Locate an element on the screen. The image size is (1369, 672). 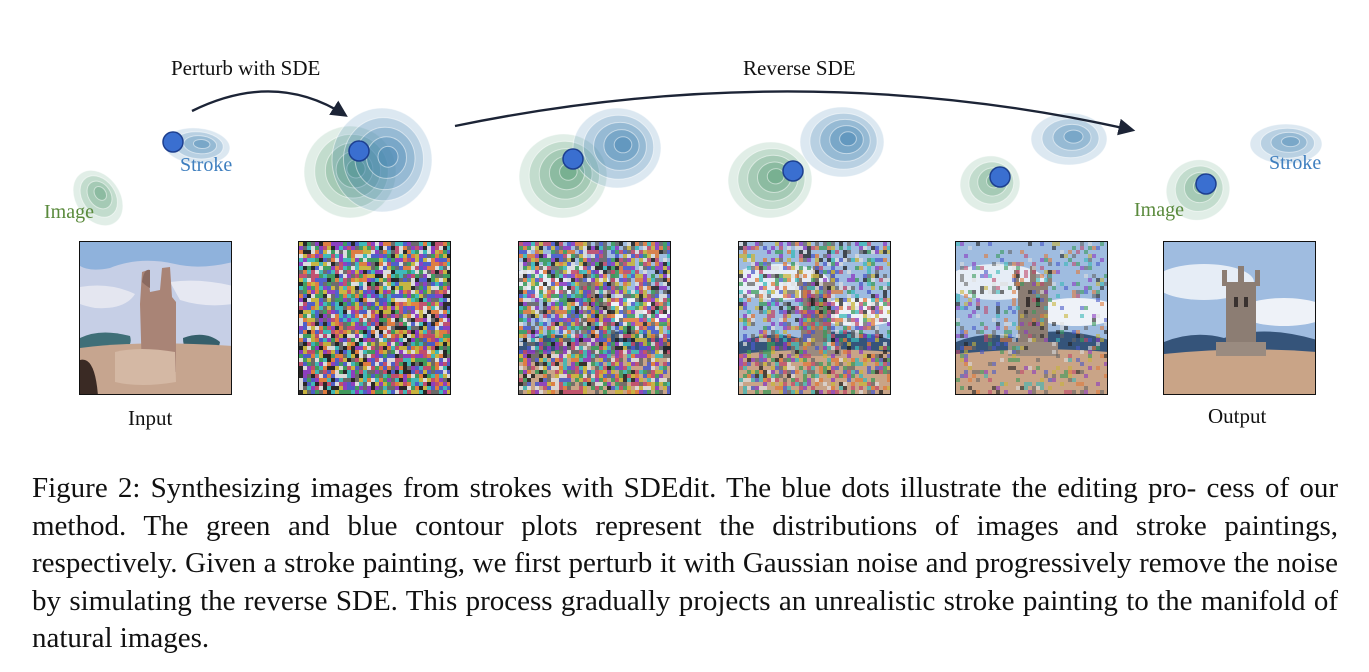
perturb-arrow is located at coordinates (269, 103).